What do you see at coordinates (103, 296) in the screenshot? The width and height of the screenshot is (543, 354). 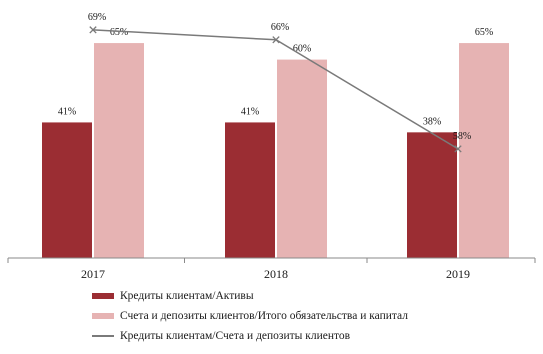 I see `legend-swatch-loans-assets` at bounding box center [103, 296].